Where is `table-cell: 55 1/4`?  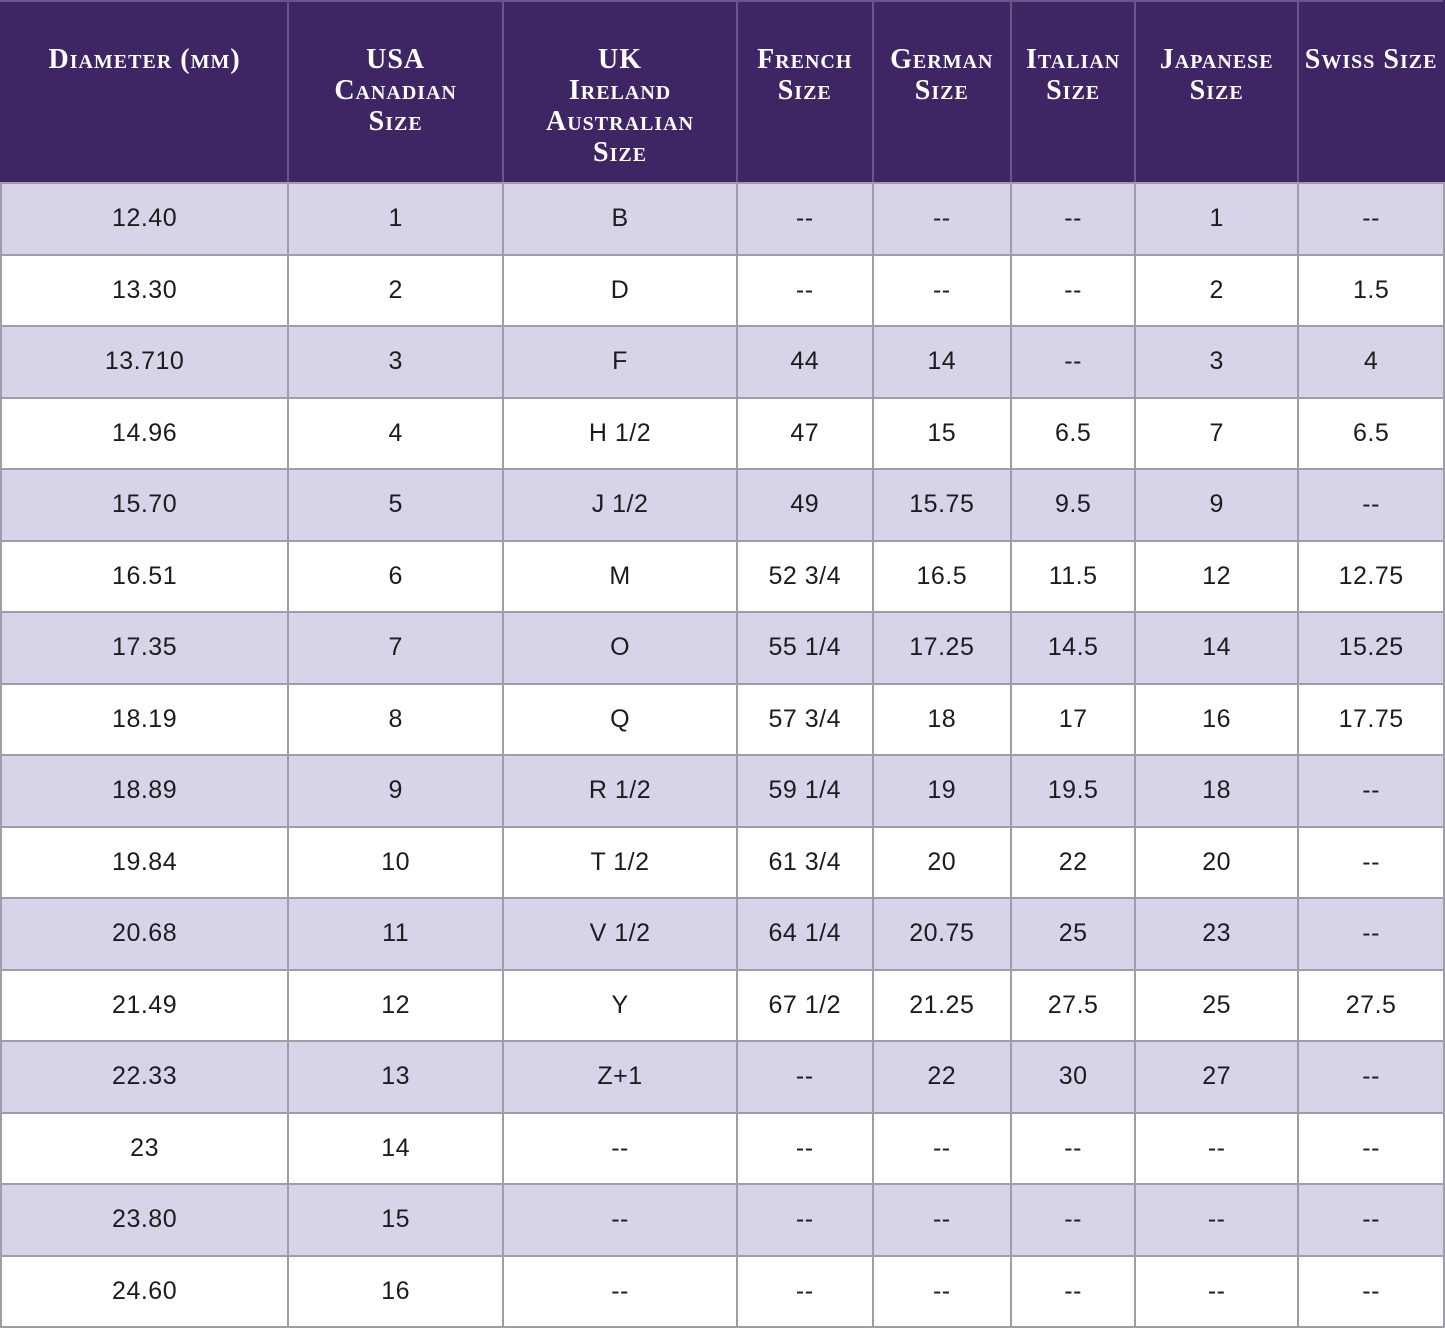
table-cell: 55 1/4 is located at coordinates (804, 648).